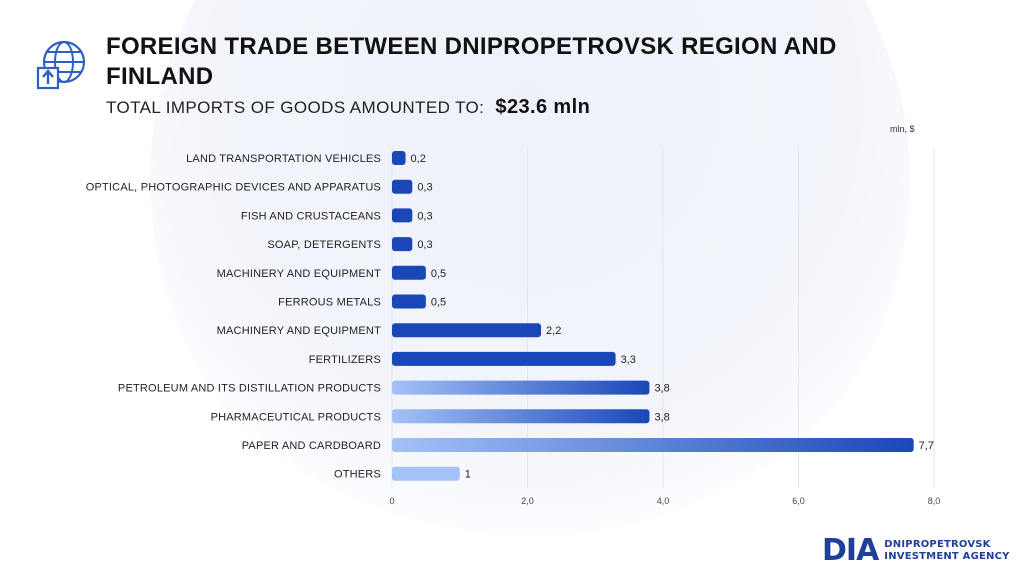 This screenshot has height=576, width=1024. Describe the element at coordinates (553, 331) in the screenshot. I see `value-label: 2,2` at that location.